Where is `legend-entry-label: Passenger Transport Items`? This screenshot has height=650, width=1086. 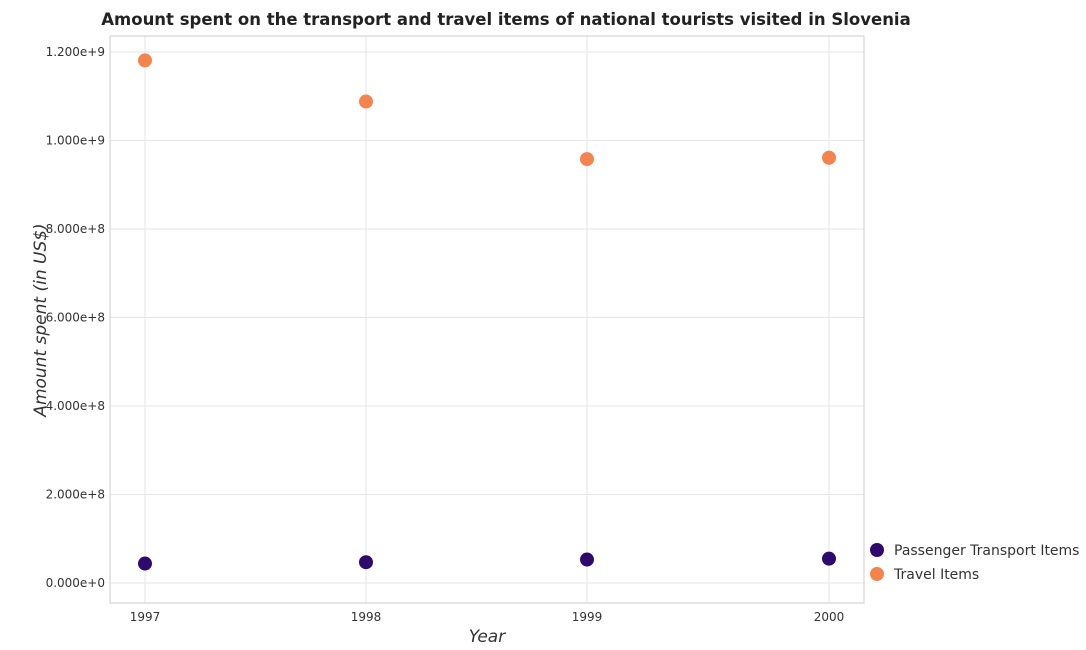 legend-entry-label: Passenger Transport Items is located at coordinates (986, 551).